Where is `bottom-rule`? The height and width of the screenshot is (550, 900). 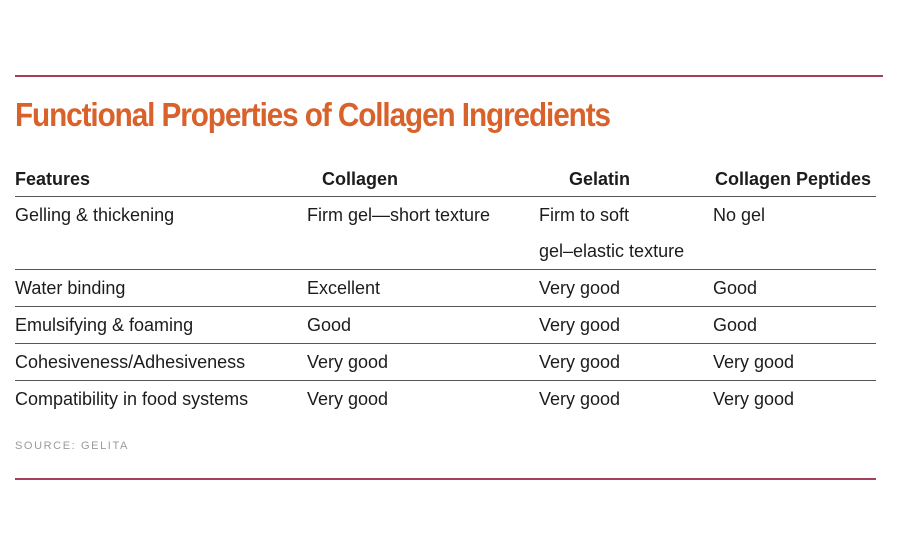 bottom-rule is located at coordinates (445, 479).